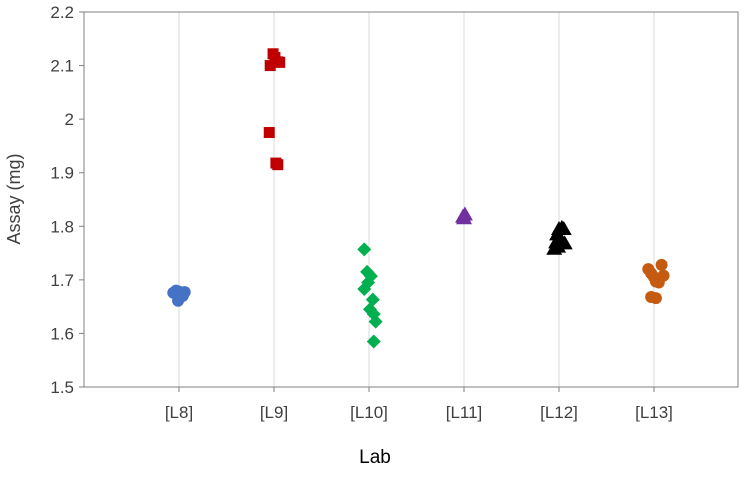 The height and width of the screenshot is (477, 750). What do you see at coordinates (62, 66) in the screenshot?
I see `y-tick-label: 2.1` at bounding box center [62, 66].